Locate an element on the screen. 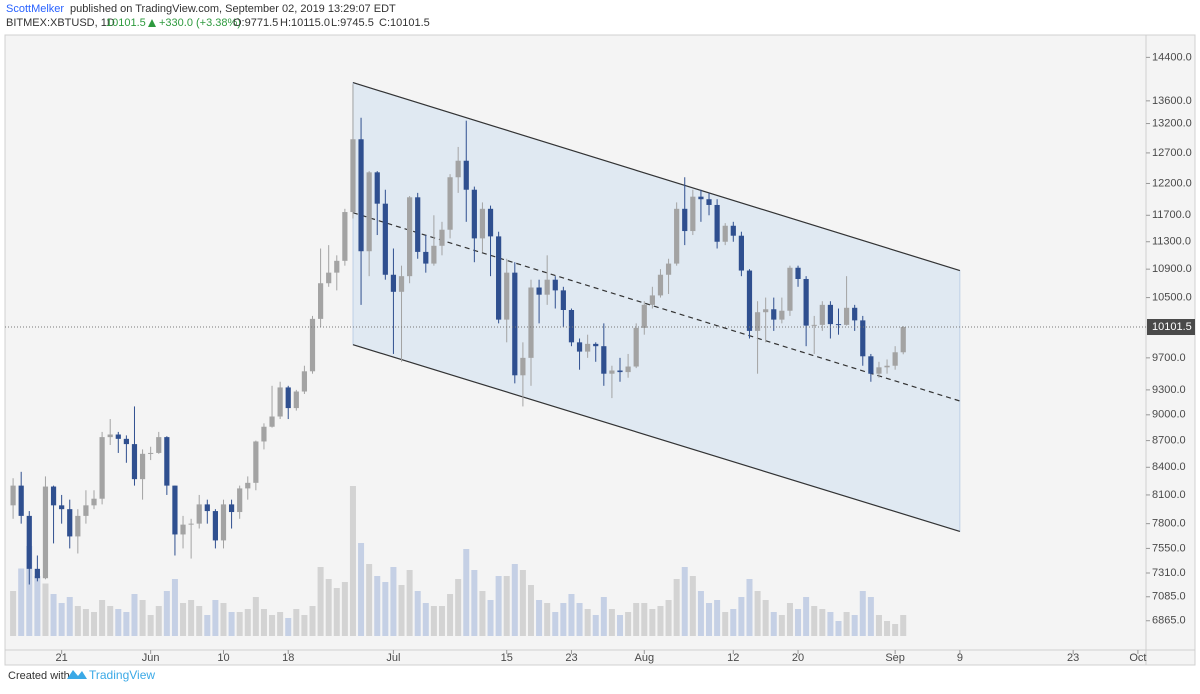  logo is located at coordinates (77, 674).